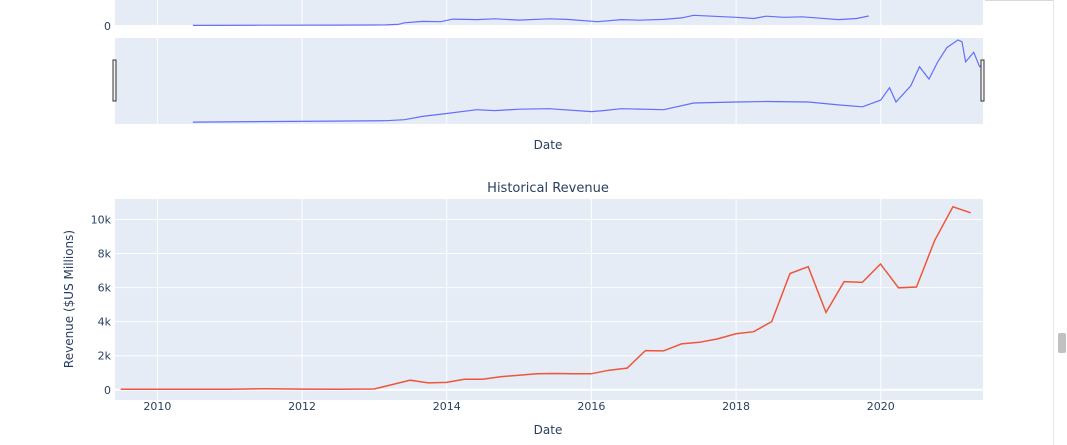 This screenshot has width=1067, height=445. Describe the element at coordinates (591, 406) in the screenshot. I see `revenue-x-tick-label: 2016` at that location.